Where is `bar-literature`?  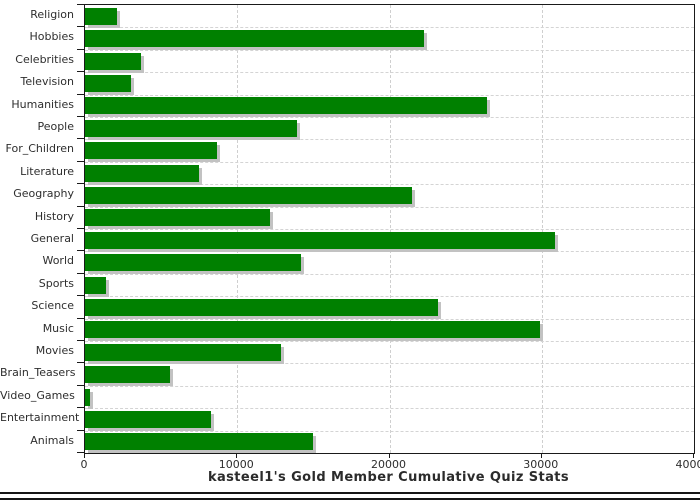 bar-literature is located at coordinates (142, 173).